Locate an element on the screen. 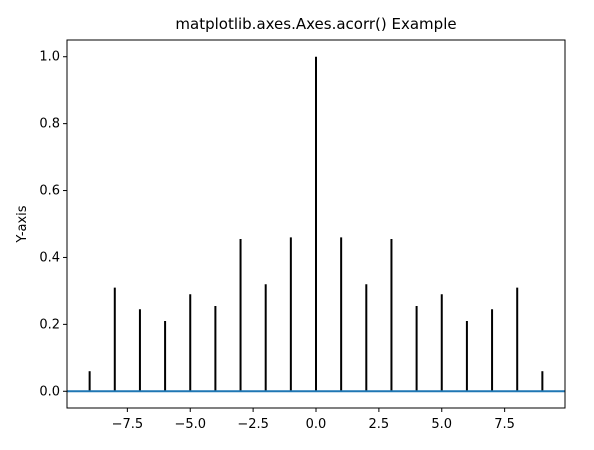 The height and width of the screenshot is (450, 594). y-tick-label: 1.0 is located at coordinates (49, 57).